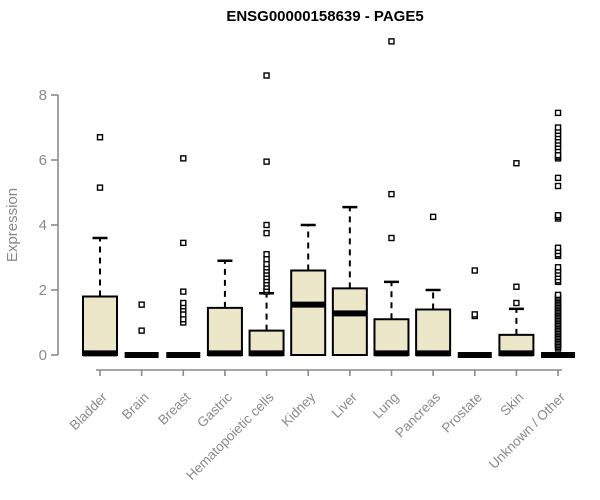  Describe the element at coordinates (43, 225) in the screenshot. I see `y-tick-label: 4` at that location.